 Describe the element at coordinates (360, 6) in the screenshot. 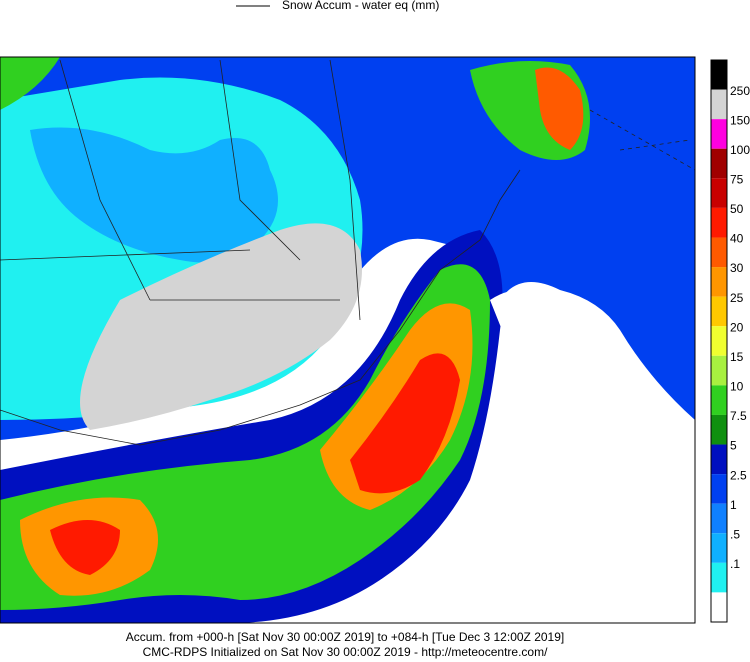

I see `legend-title: Snow Accum - water eq (mm)` at that location.